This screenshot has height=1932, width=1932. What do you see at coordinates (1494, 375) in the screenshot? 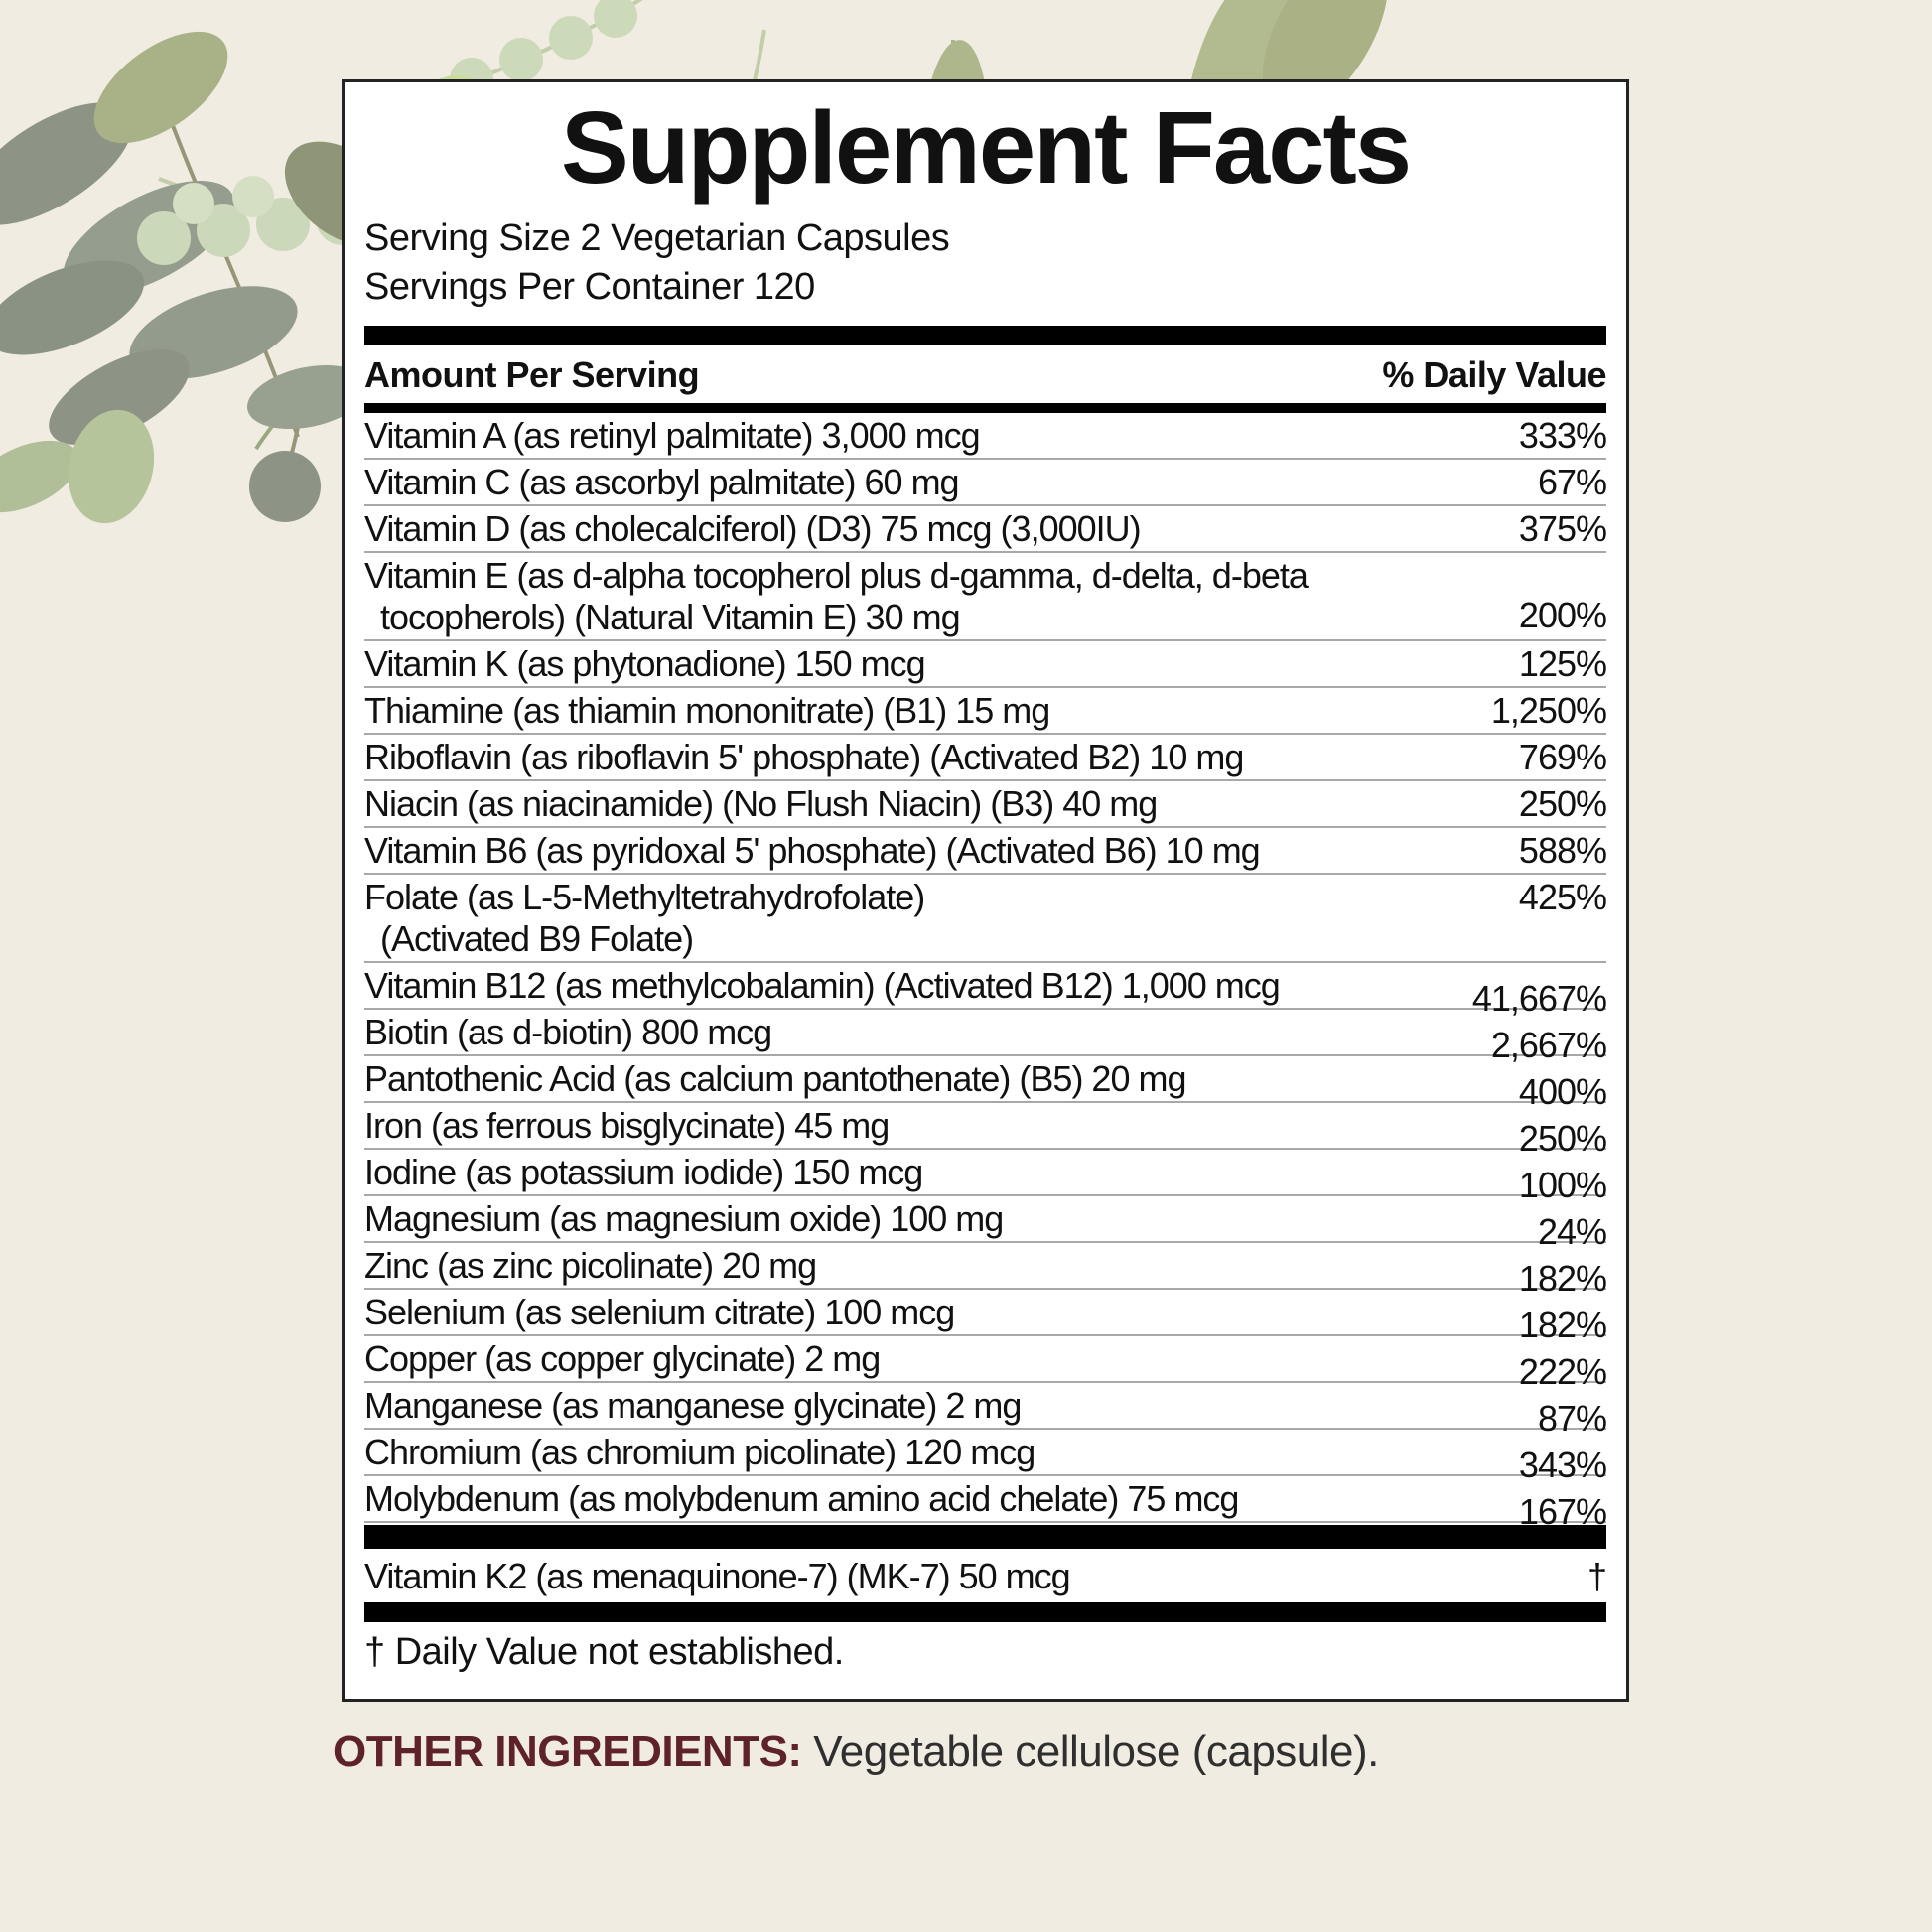
I see `column-daily-value: % Daily Value` at bounding box center [1494, 375].